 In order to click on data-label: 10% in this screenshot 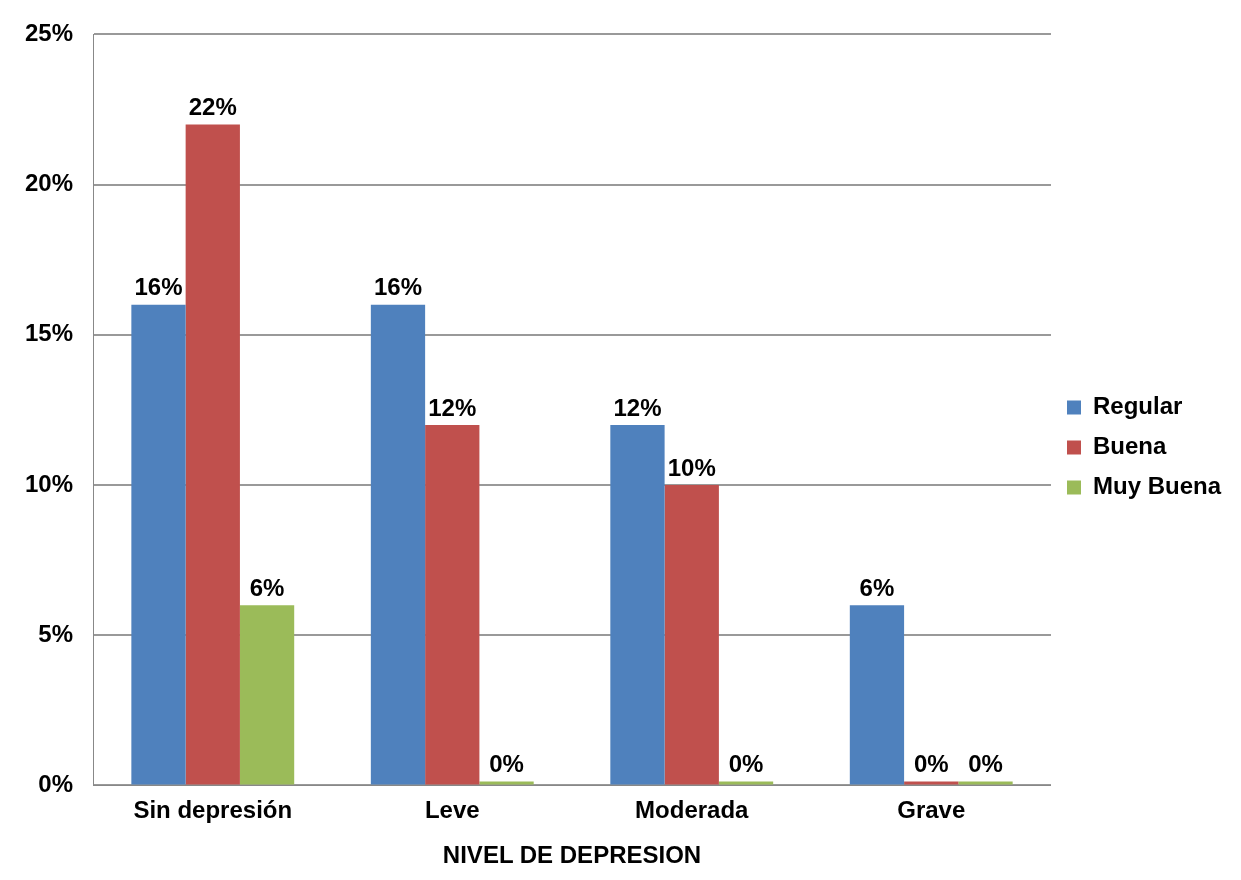, I will do `click(691, 467)`.